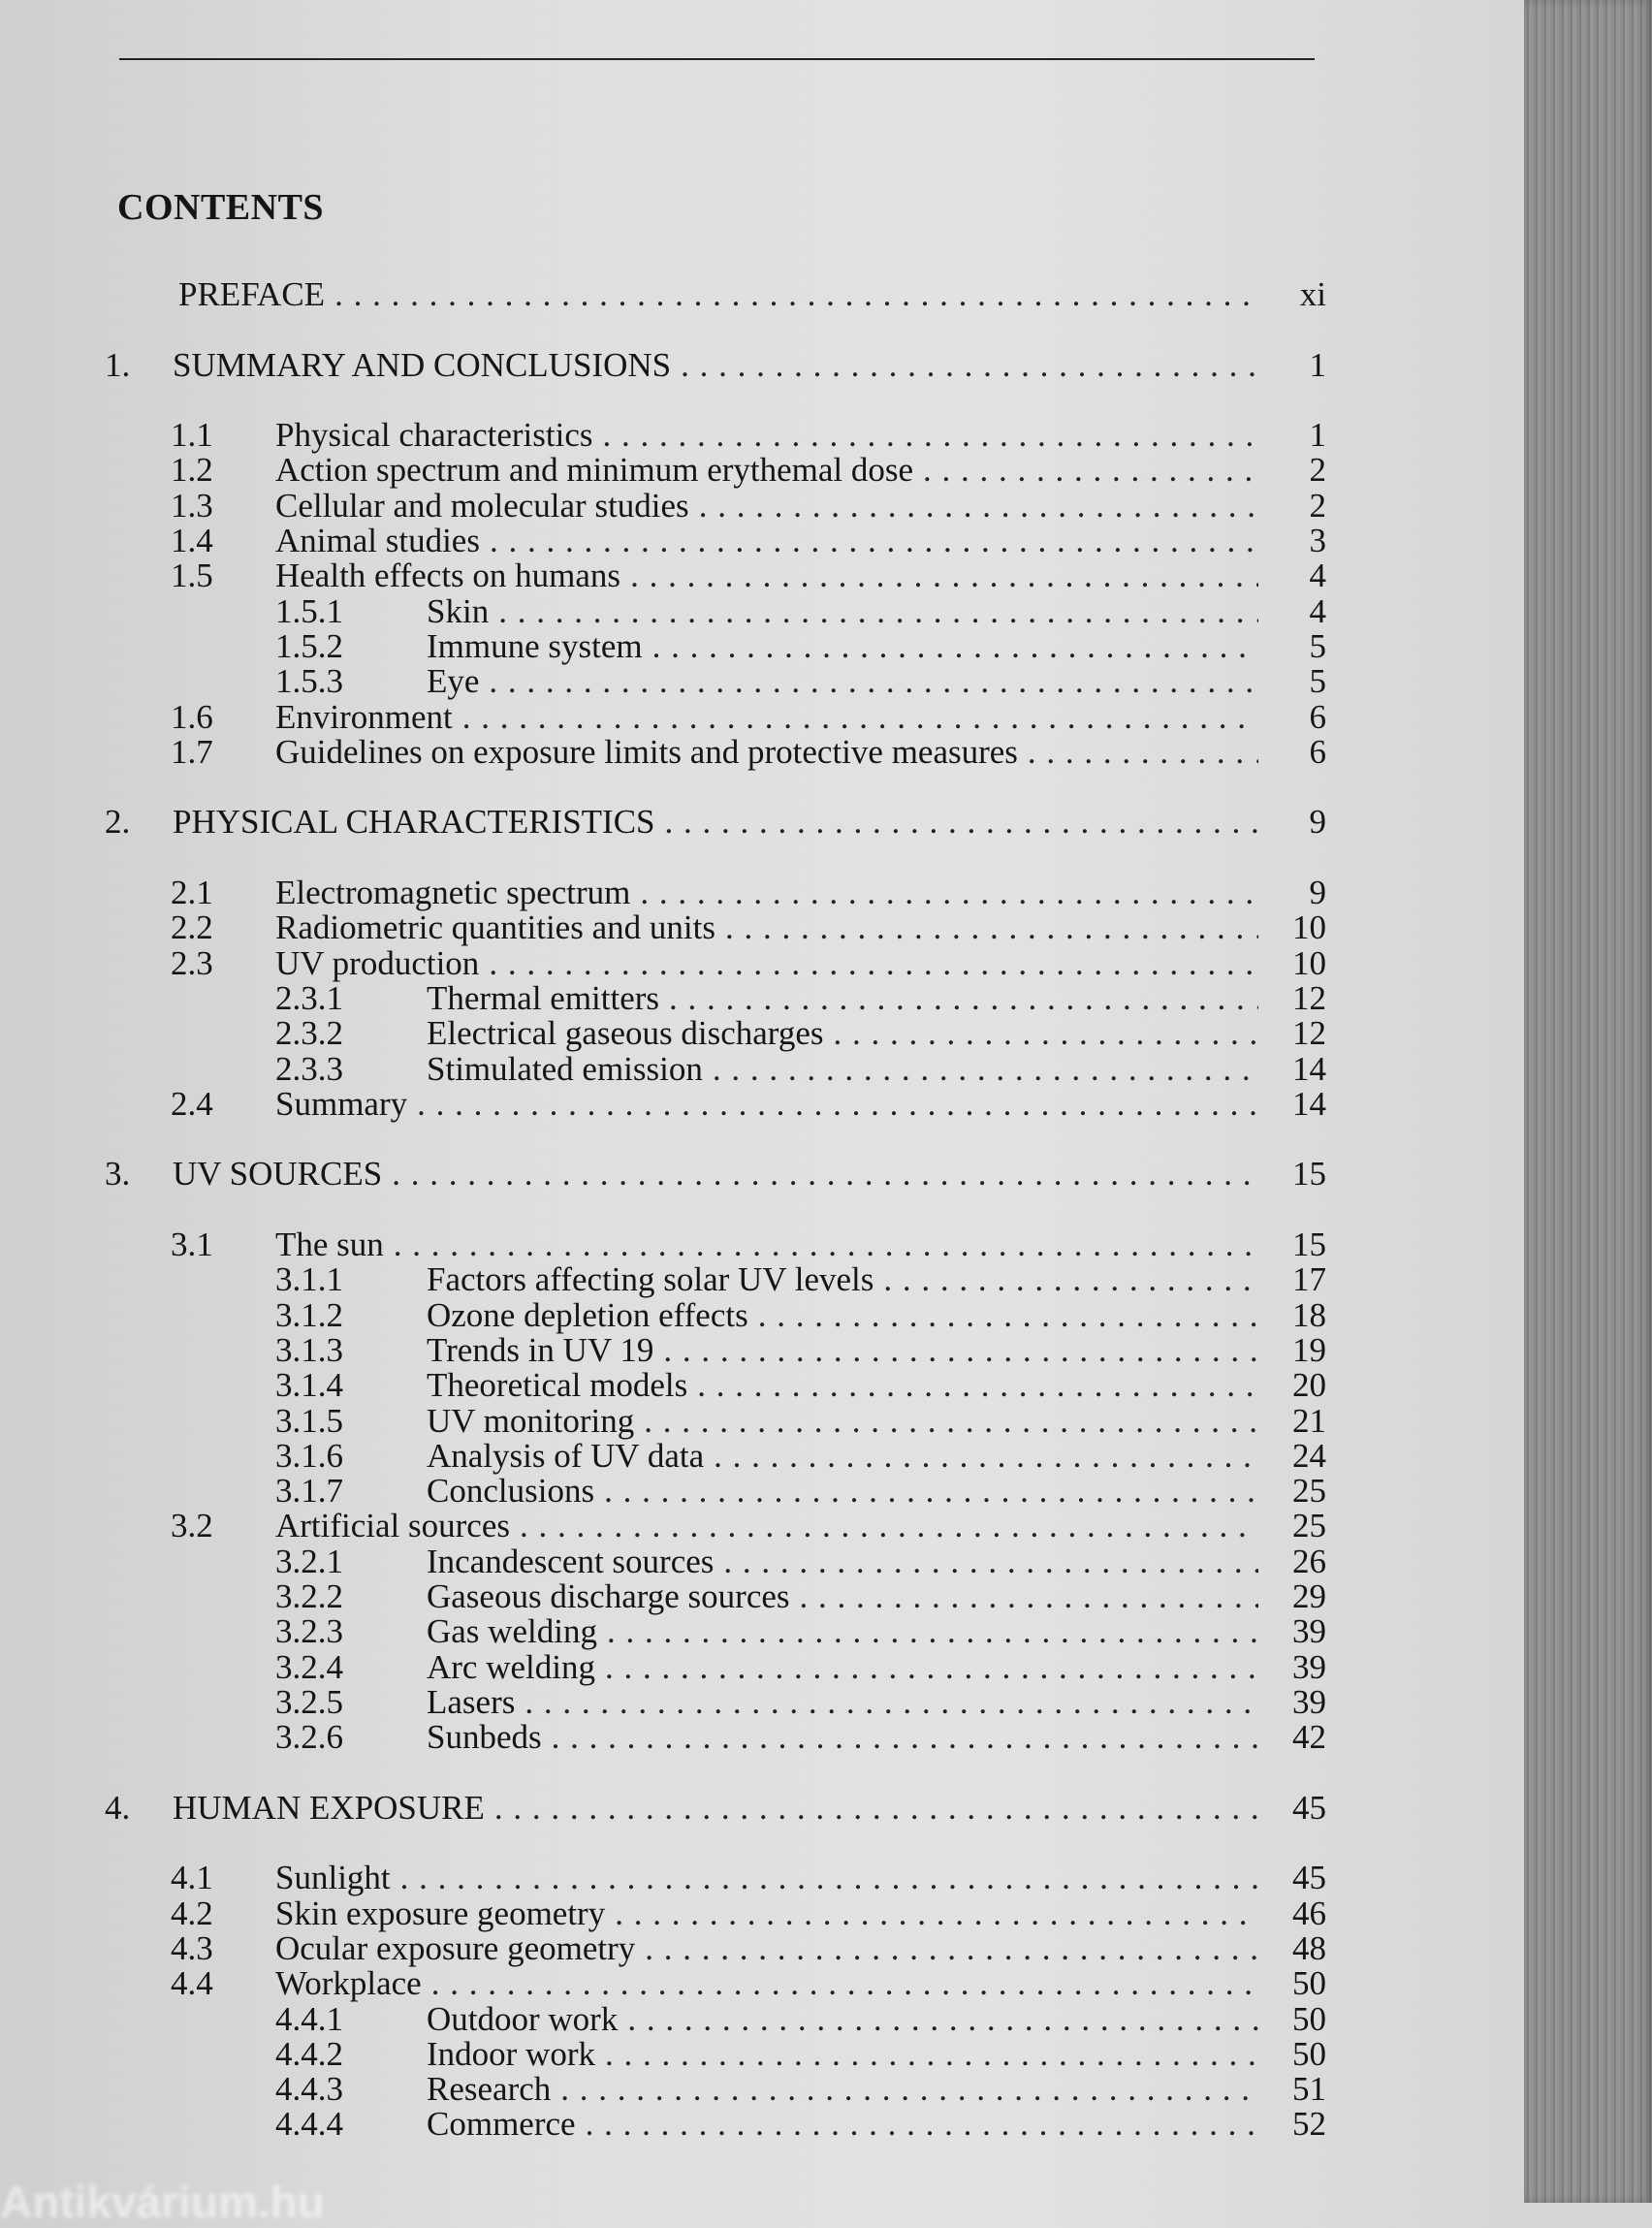 The height and width of the screenshot is (2228, 1652). Describe the element at coordinates (588, 1315) in the screenshot. I see `entry-title: Ozone depletion effects` at that location.